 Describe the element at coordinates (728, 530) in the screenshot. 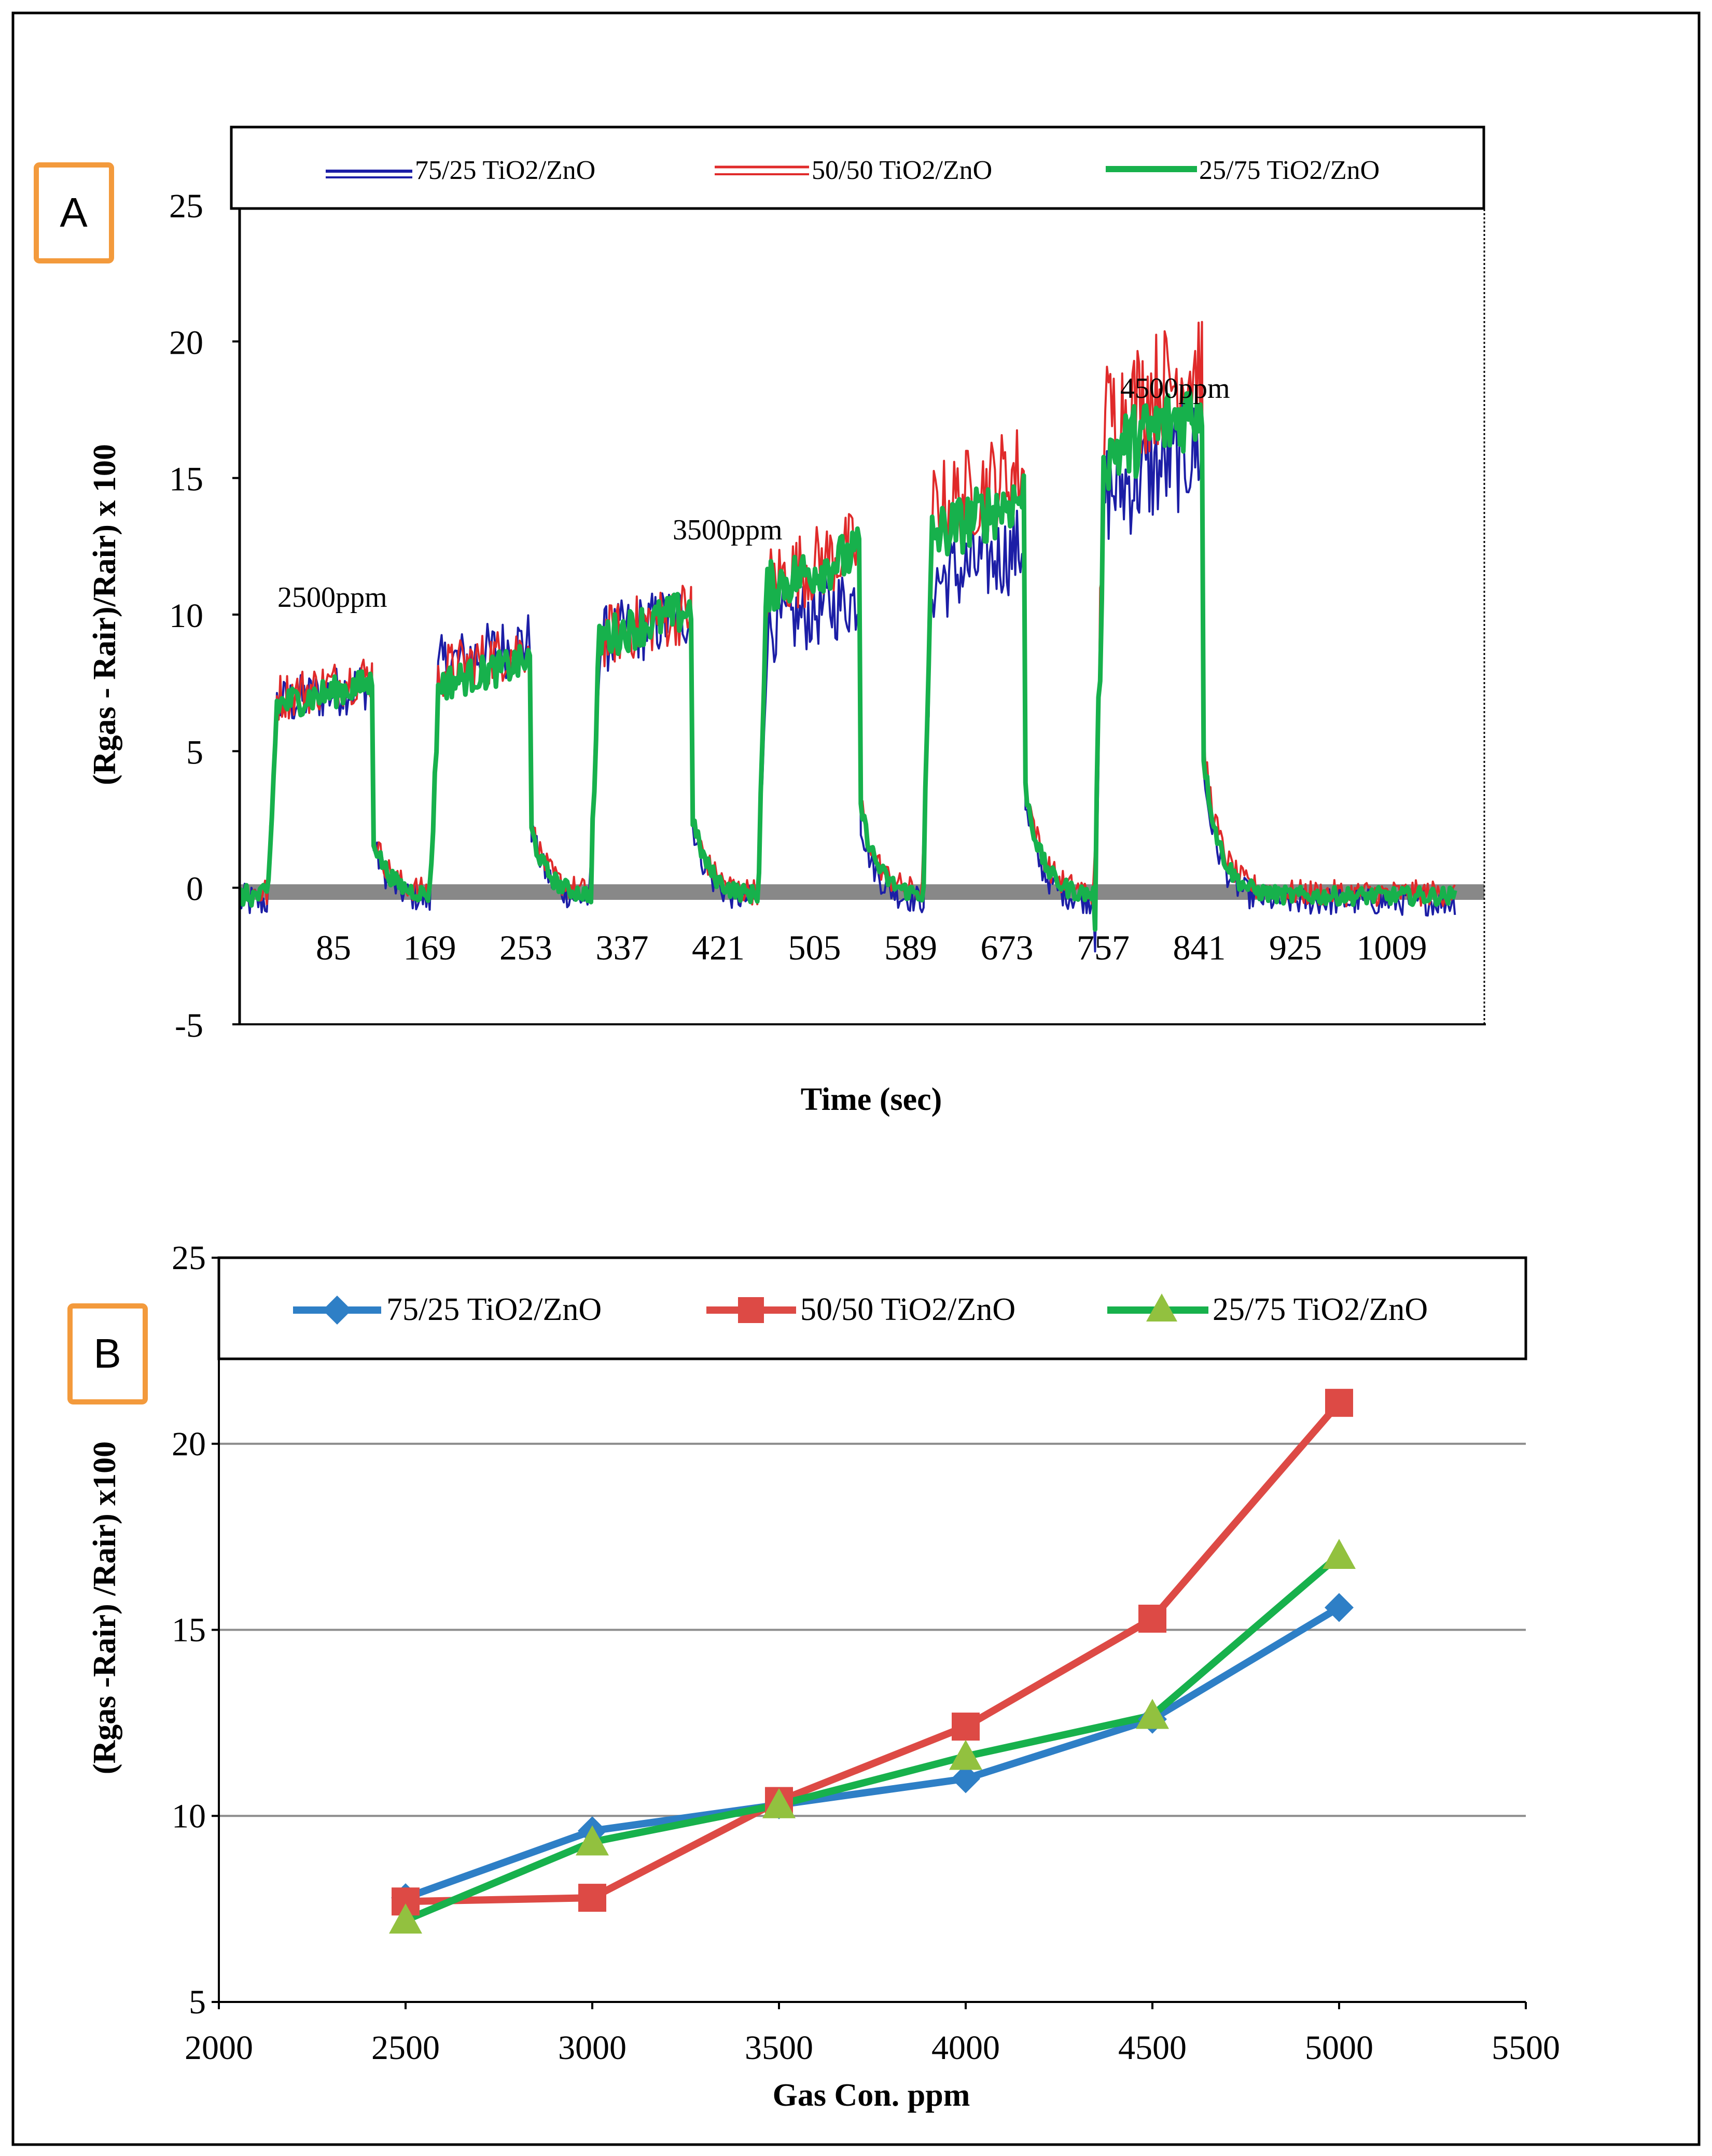

I see `annotation-3500ppm: 3500ppm` at that location.